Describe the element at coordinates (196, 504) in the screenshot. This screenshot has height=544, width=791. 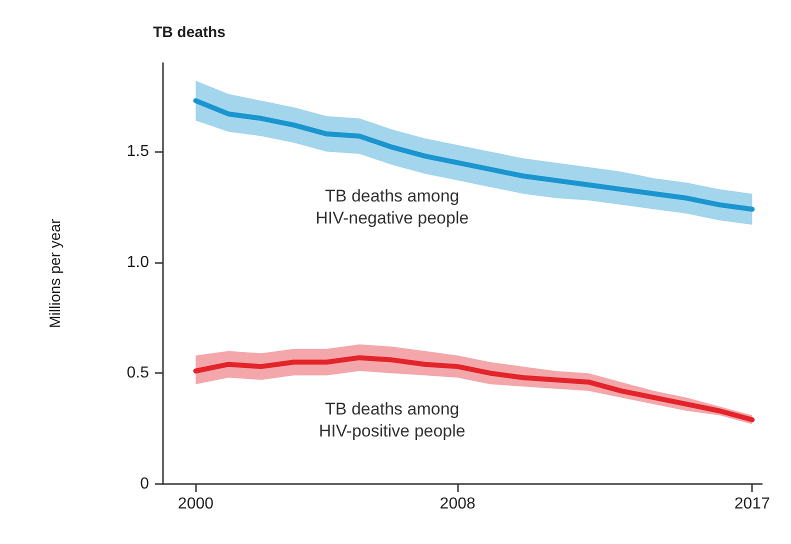
I see `x-tick-label: 2000` at that location.